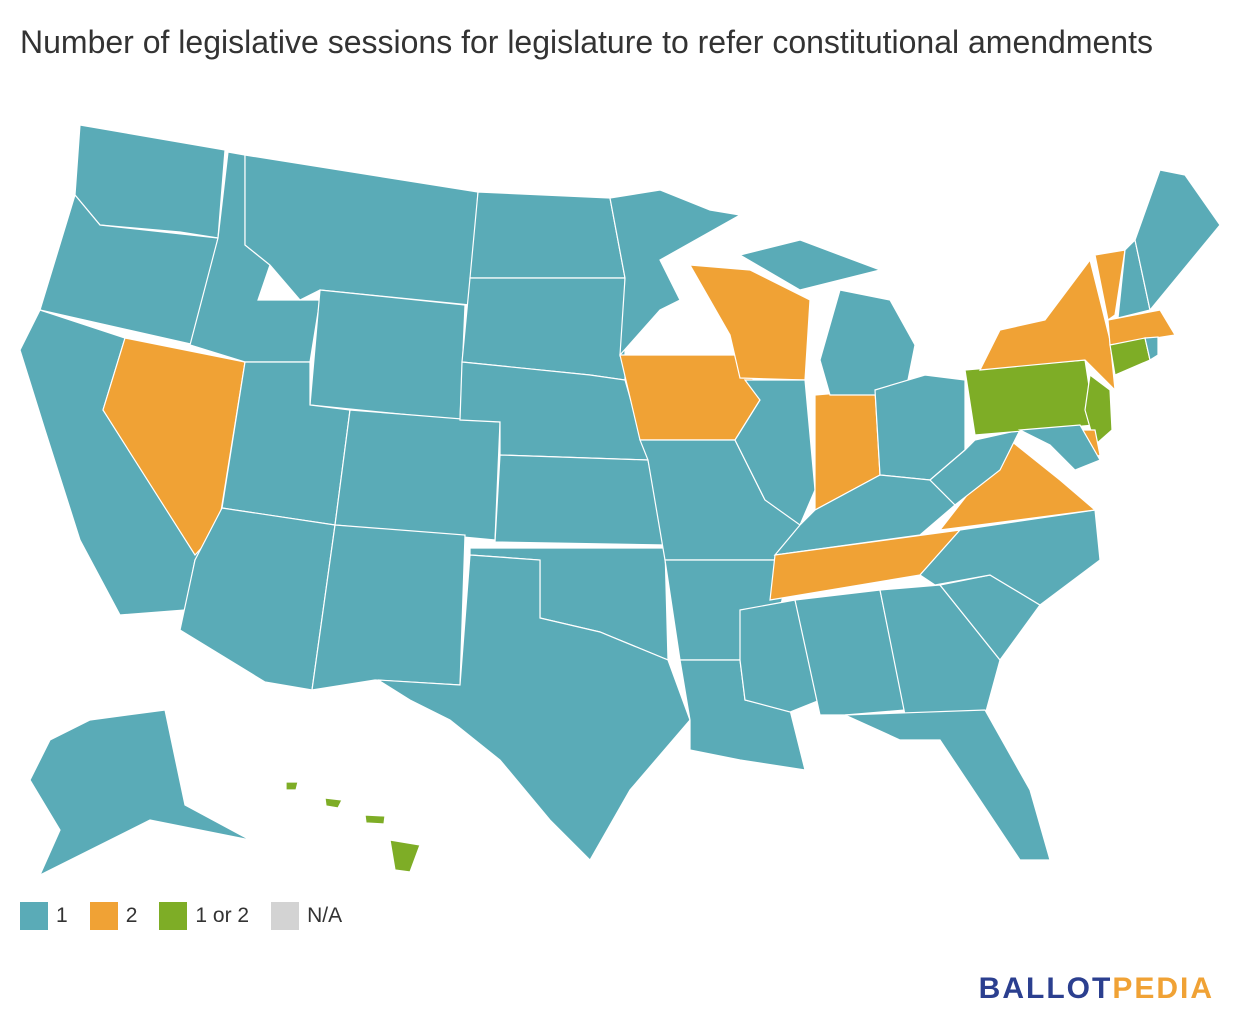 The image size is (1240, 1036). I want to click on legend: 1 2 1 or 2 N/A, so click(181, 916).